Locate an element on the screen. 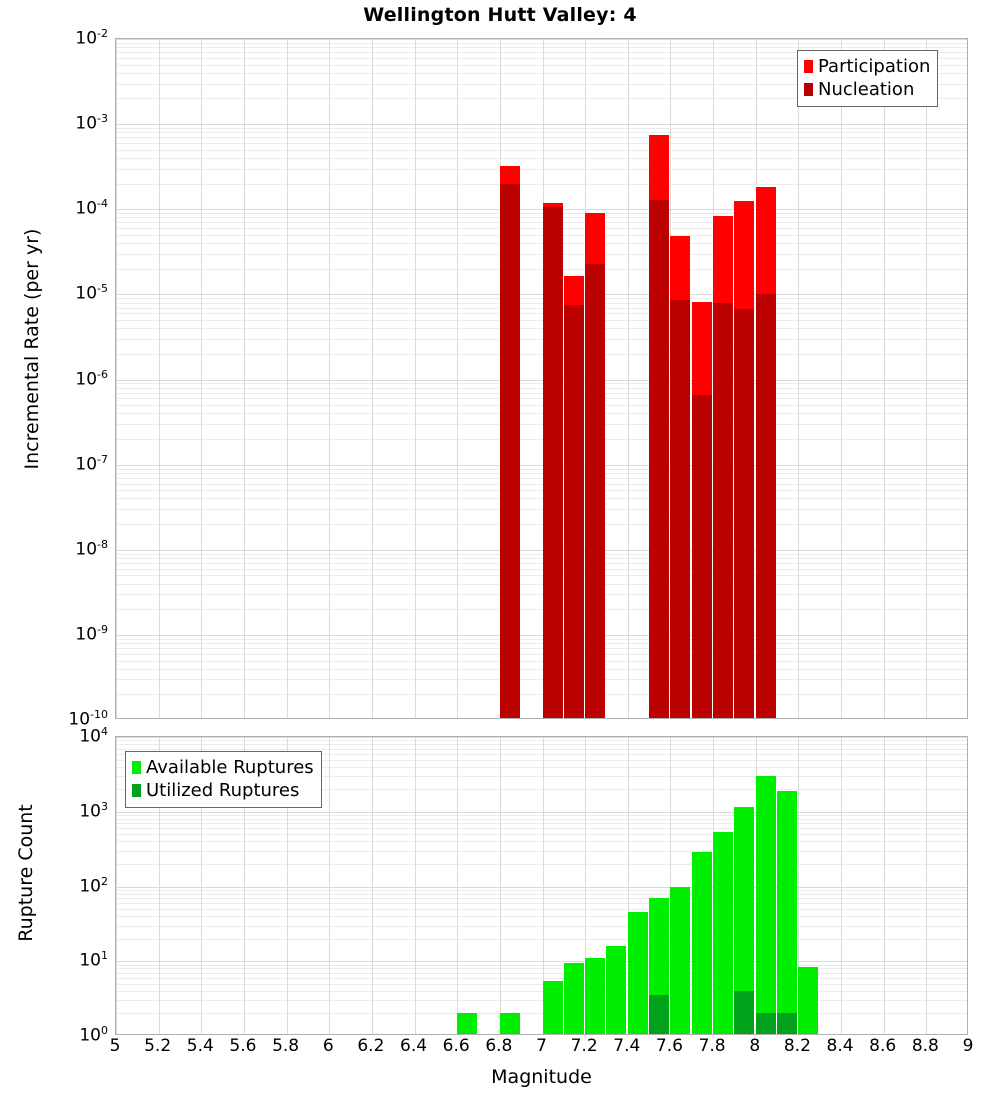 The width and height of the screenshot is (1000, 1100). legend-label-participation: Participation is located at coordinates (874, 66).